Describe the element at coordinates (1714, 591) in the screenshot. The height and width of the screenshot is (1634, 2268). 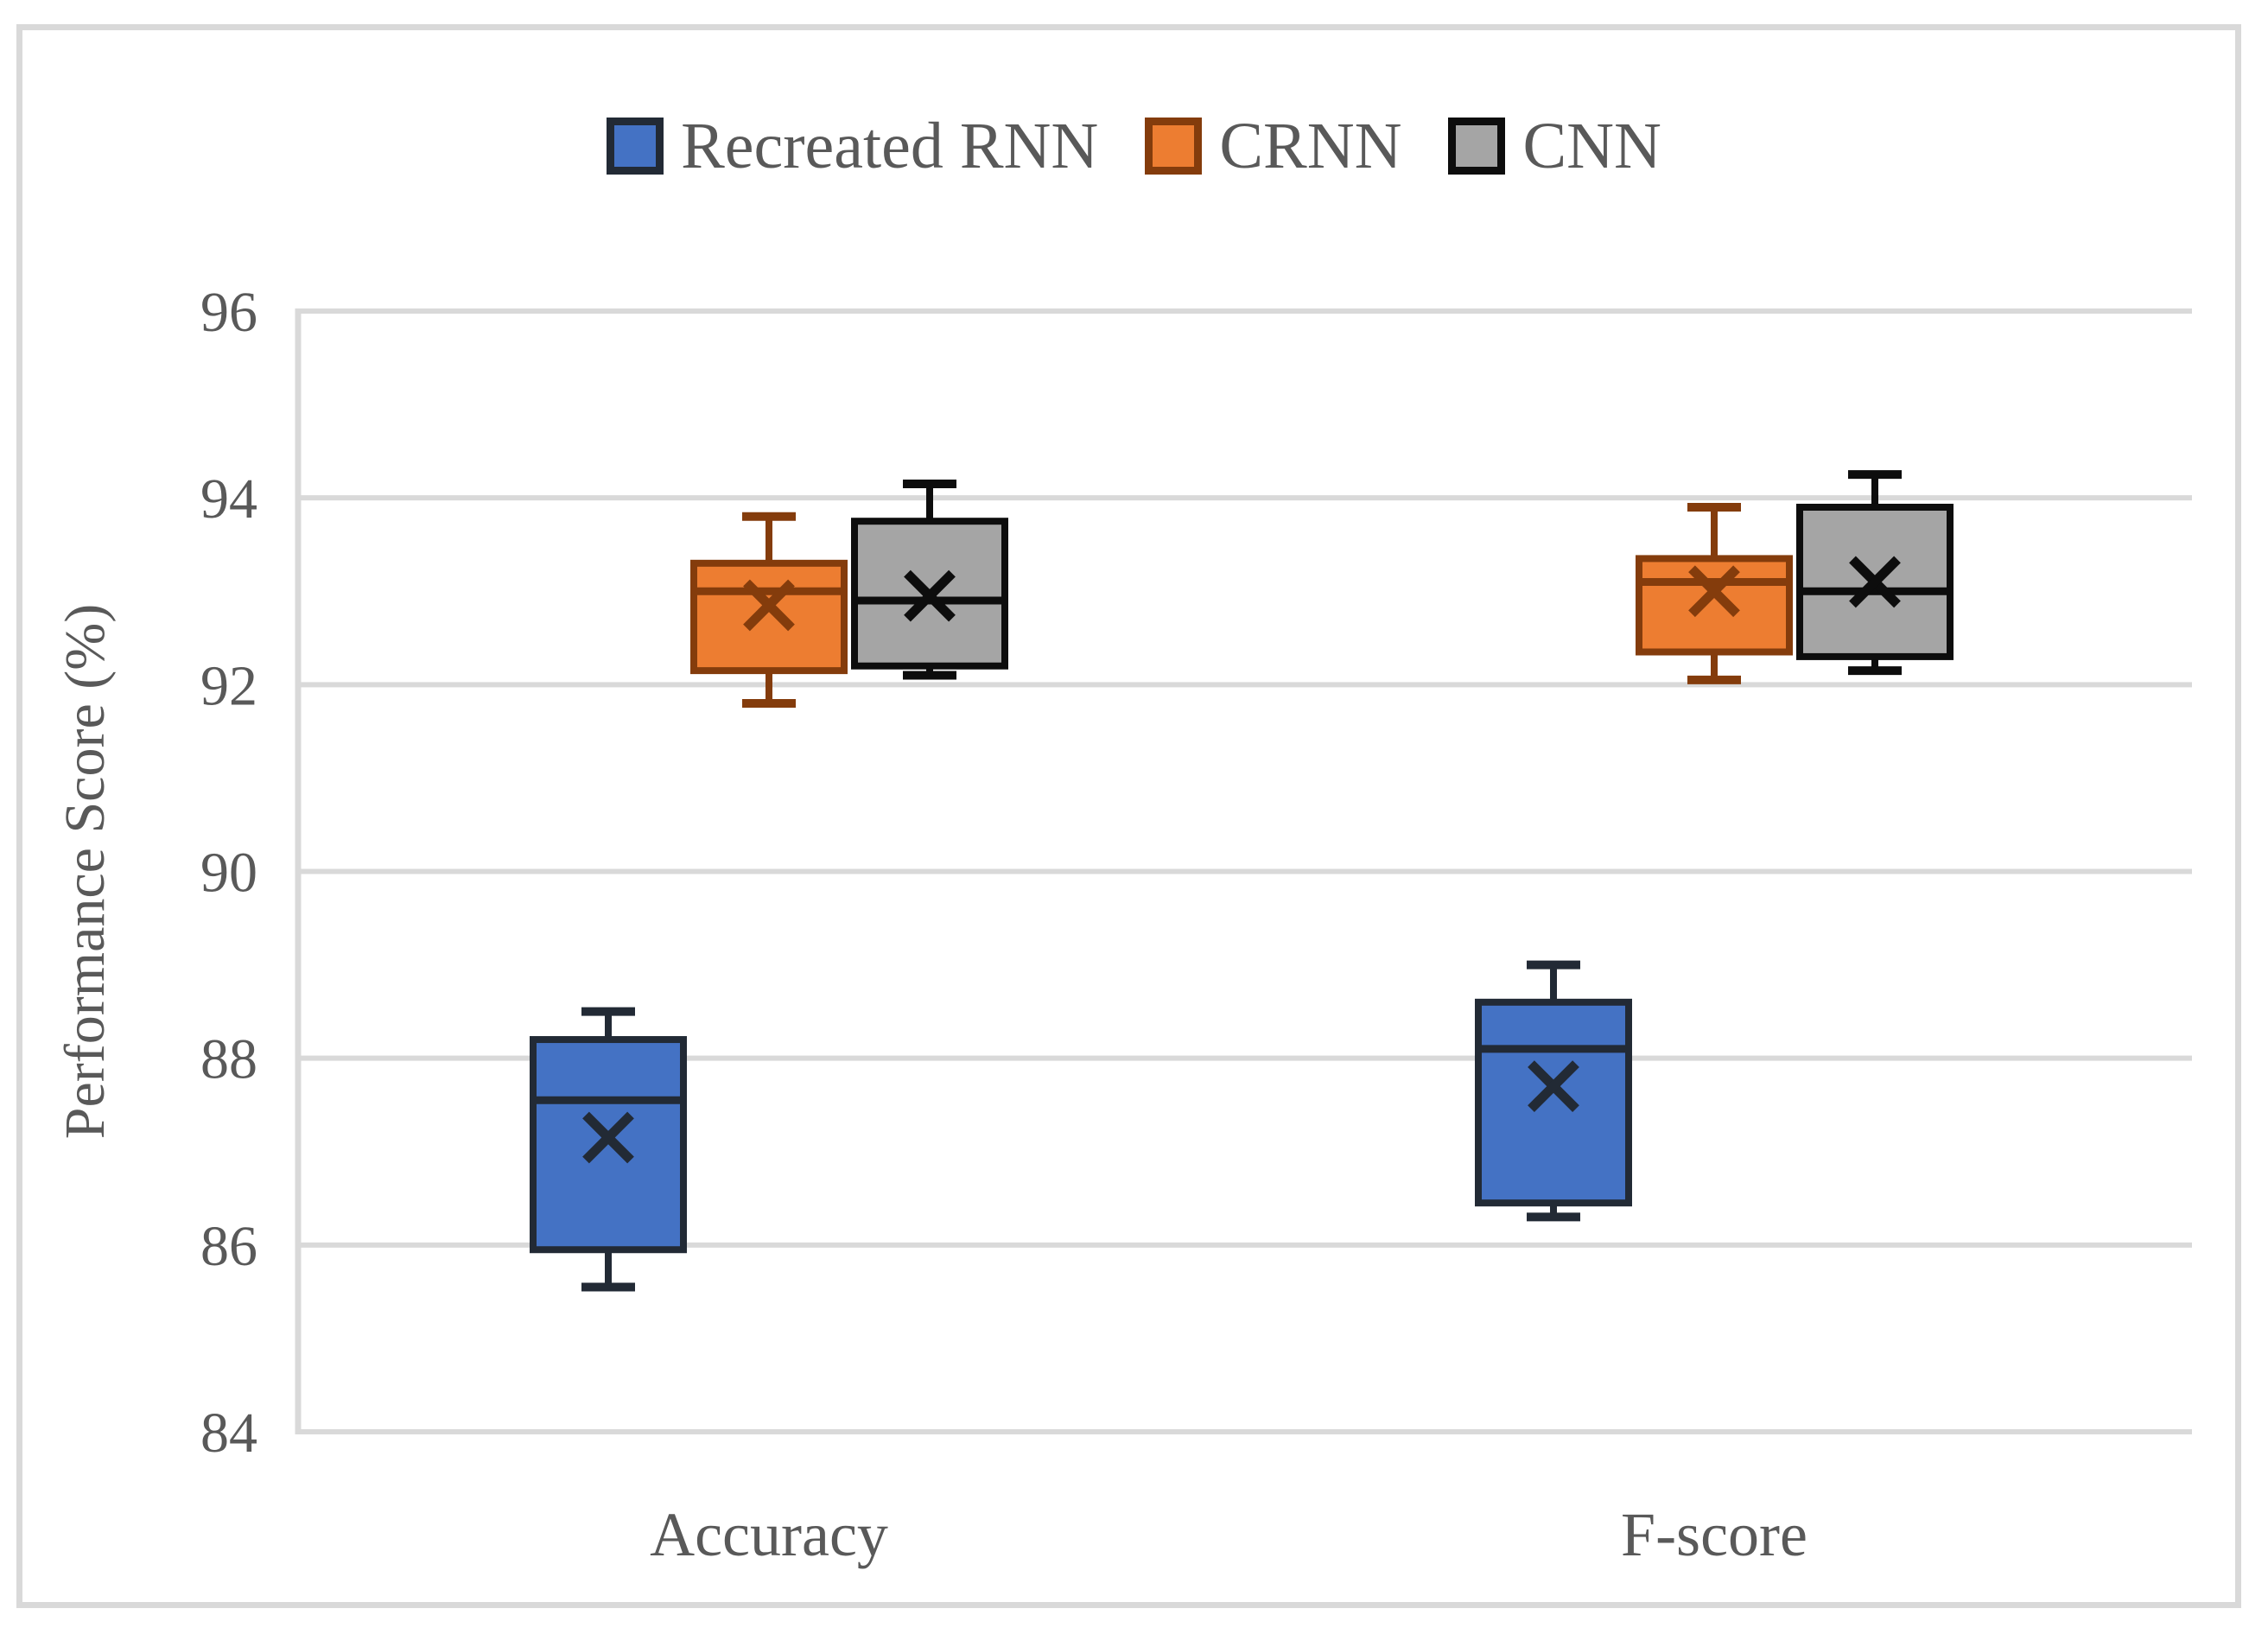
I see `mean-marker-crnn-f-score` at that location.